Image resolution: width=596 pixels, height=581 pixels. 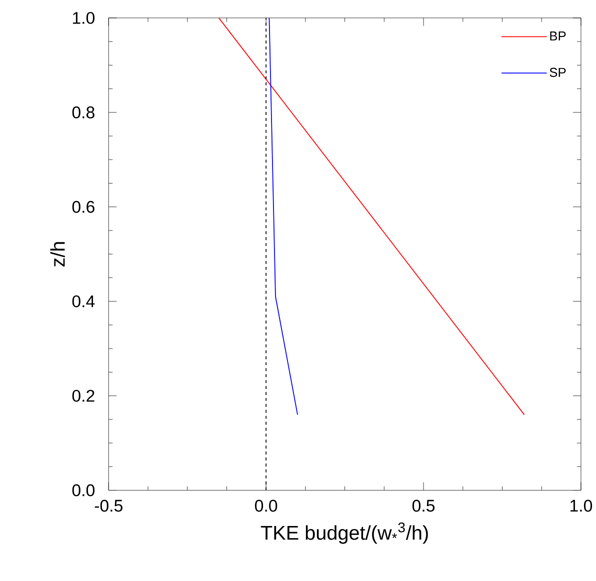 What do you see at coordinates (83, 112) in the screenshot?
I see `y-tick-label: 0.8` at bounding box center [83, 112].